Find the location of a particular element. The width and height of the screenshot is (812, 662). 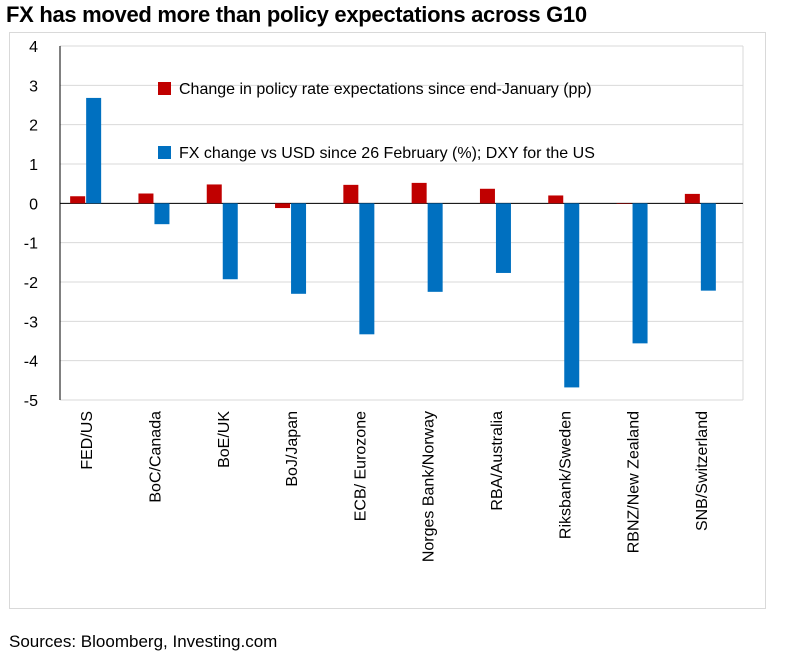

x-category-label: BoJ/Japan is located at coordinates (292, 449).